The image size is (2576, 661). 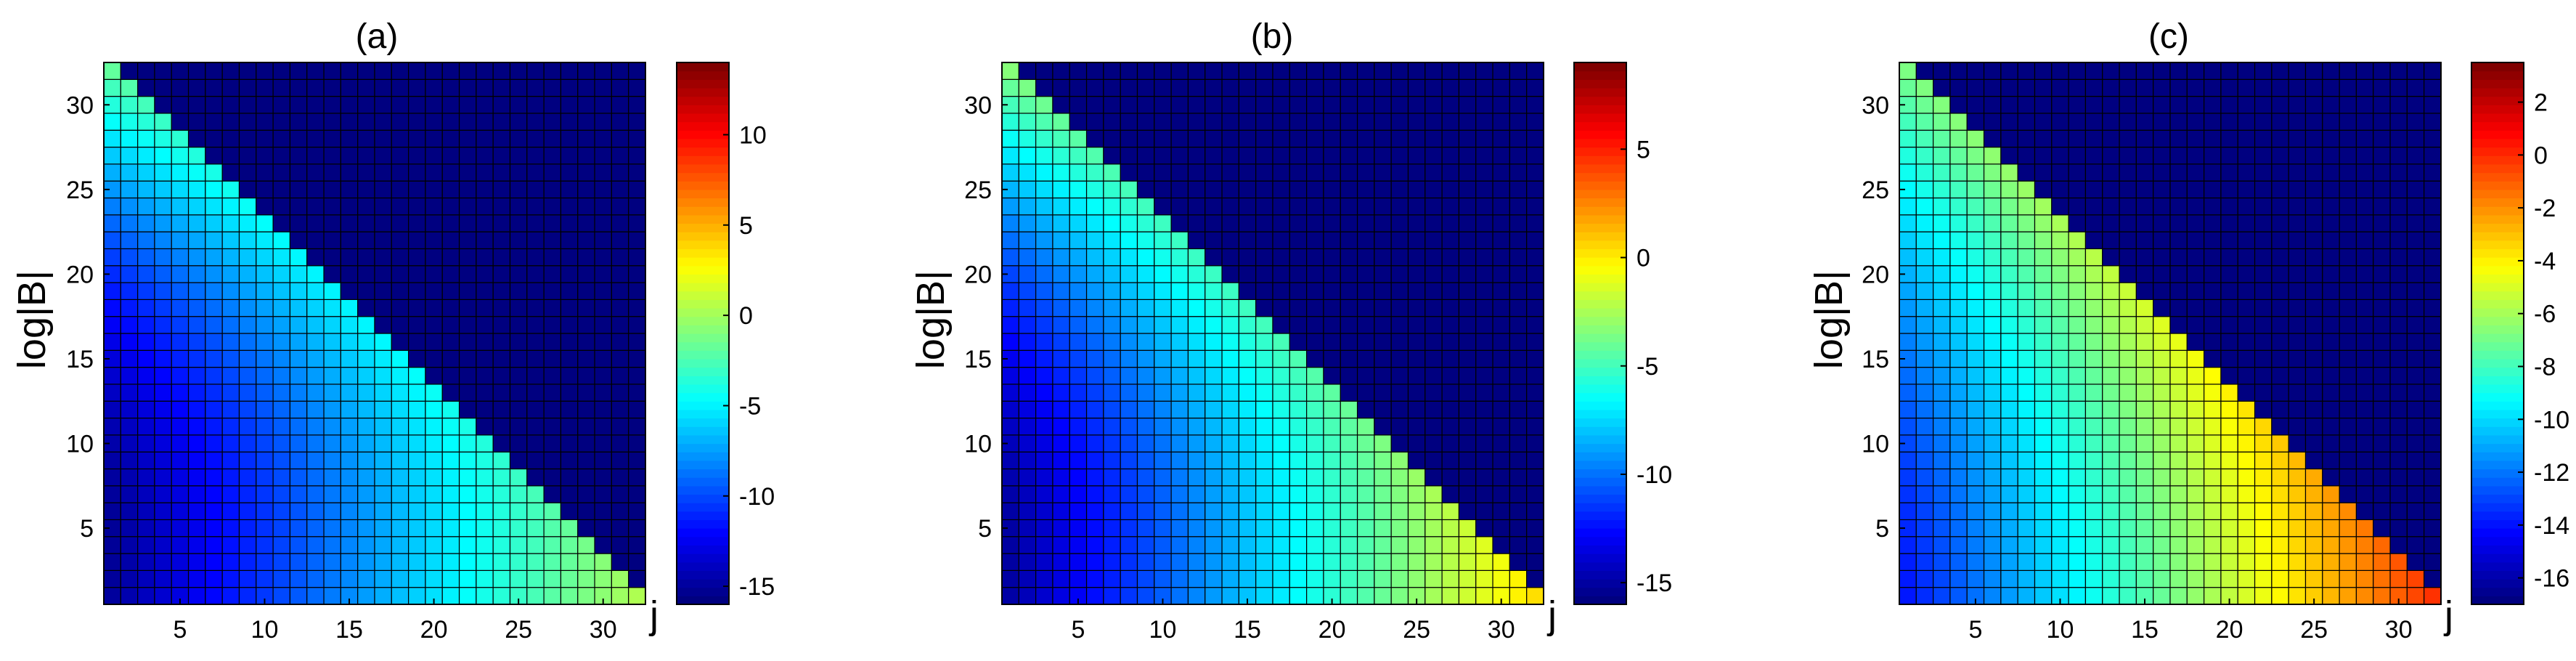 I want to click on y-tick-label: 30, so click(x=978, y=105).